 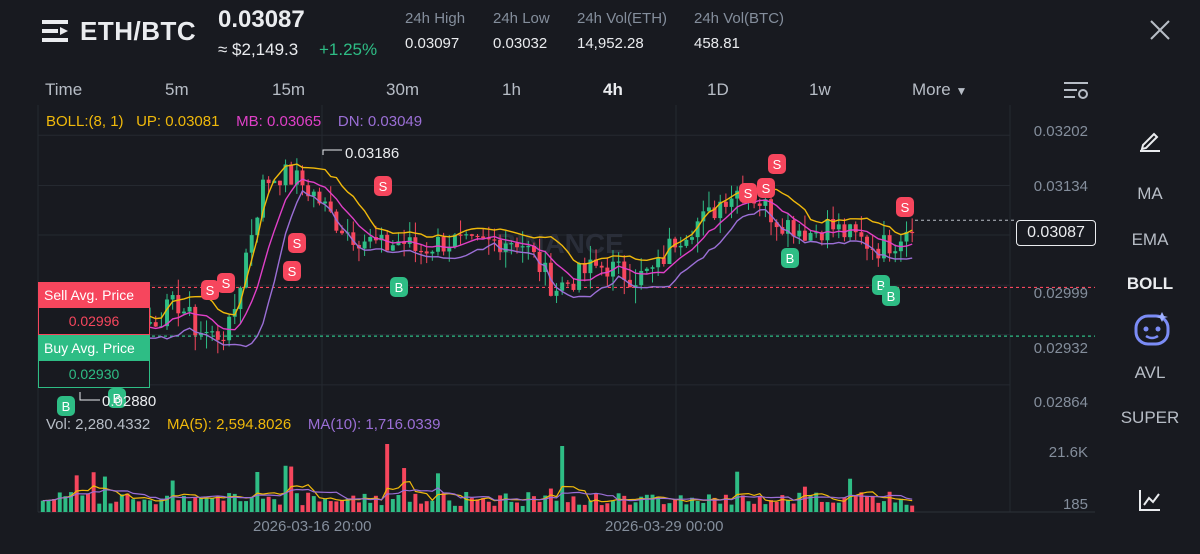 What do you see at coordinates (94, 361) in the screenshot?
I see `buy-avg-box: Buy Avg. Price 0.02930` at bounding box center [94, 361].